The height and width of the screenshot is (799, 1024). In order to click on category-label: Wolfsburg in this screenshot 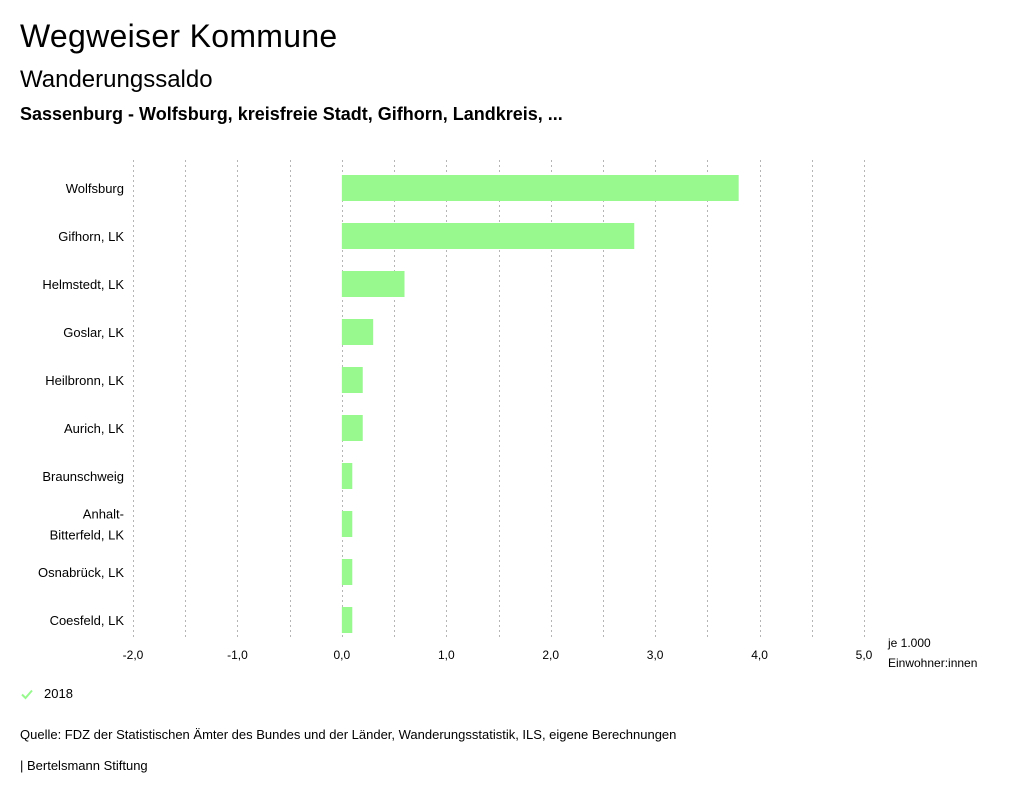, I will do `click(95, 188)`.